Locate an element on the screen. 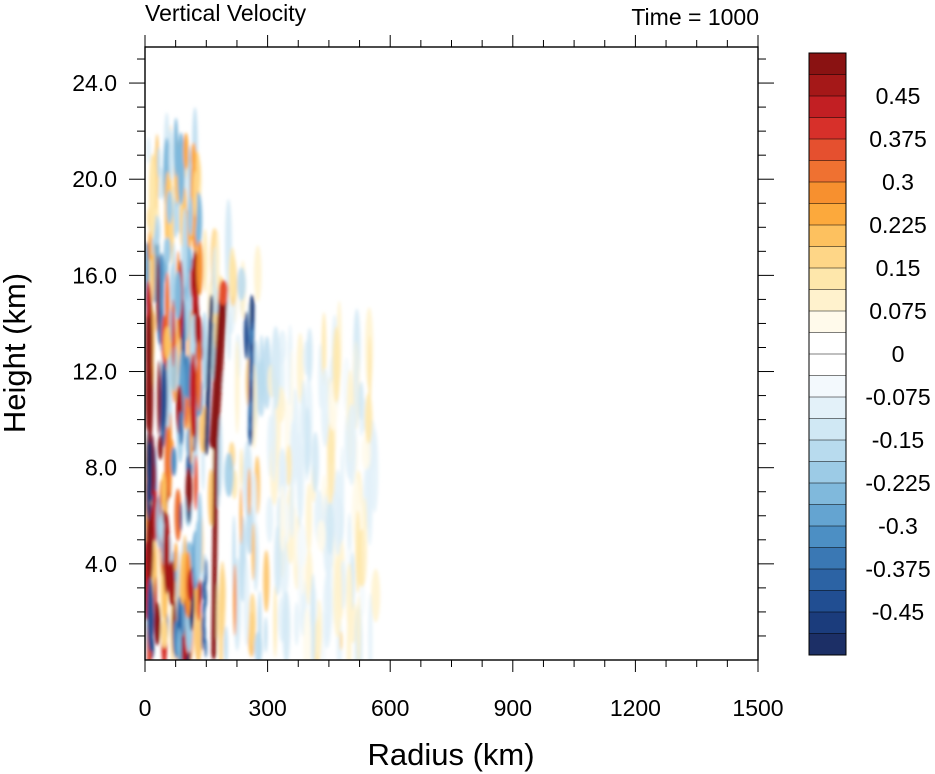 The height and width of the screenshot is (774, 935). colorbar-label: -0.3 is located at coordinates (898, 526).